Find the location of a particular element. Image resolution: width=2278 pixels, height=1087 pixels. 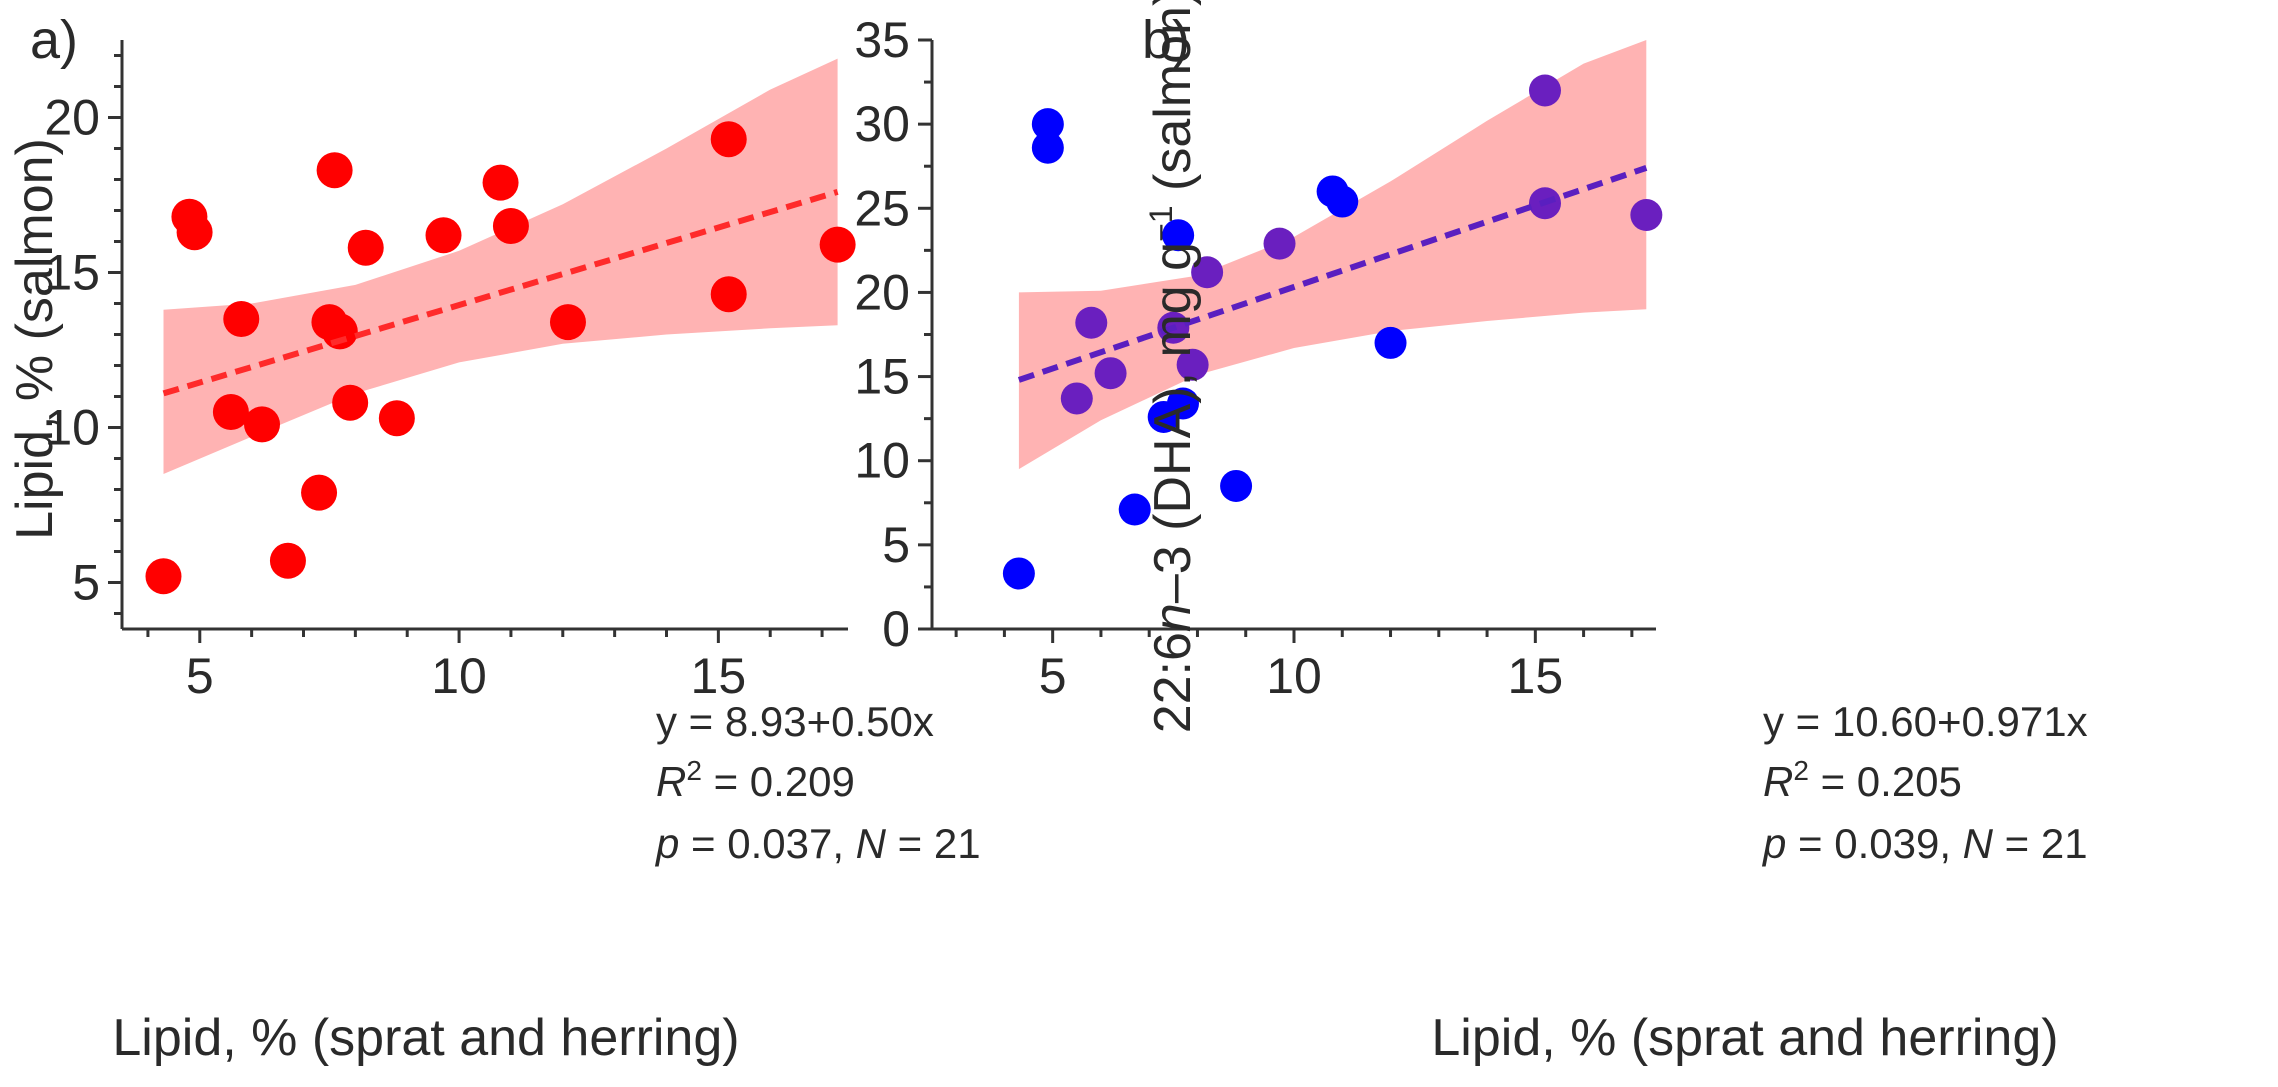

r-squared: R2 = 0.205 is located at coordinates (1862, 780).